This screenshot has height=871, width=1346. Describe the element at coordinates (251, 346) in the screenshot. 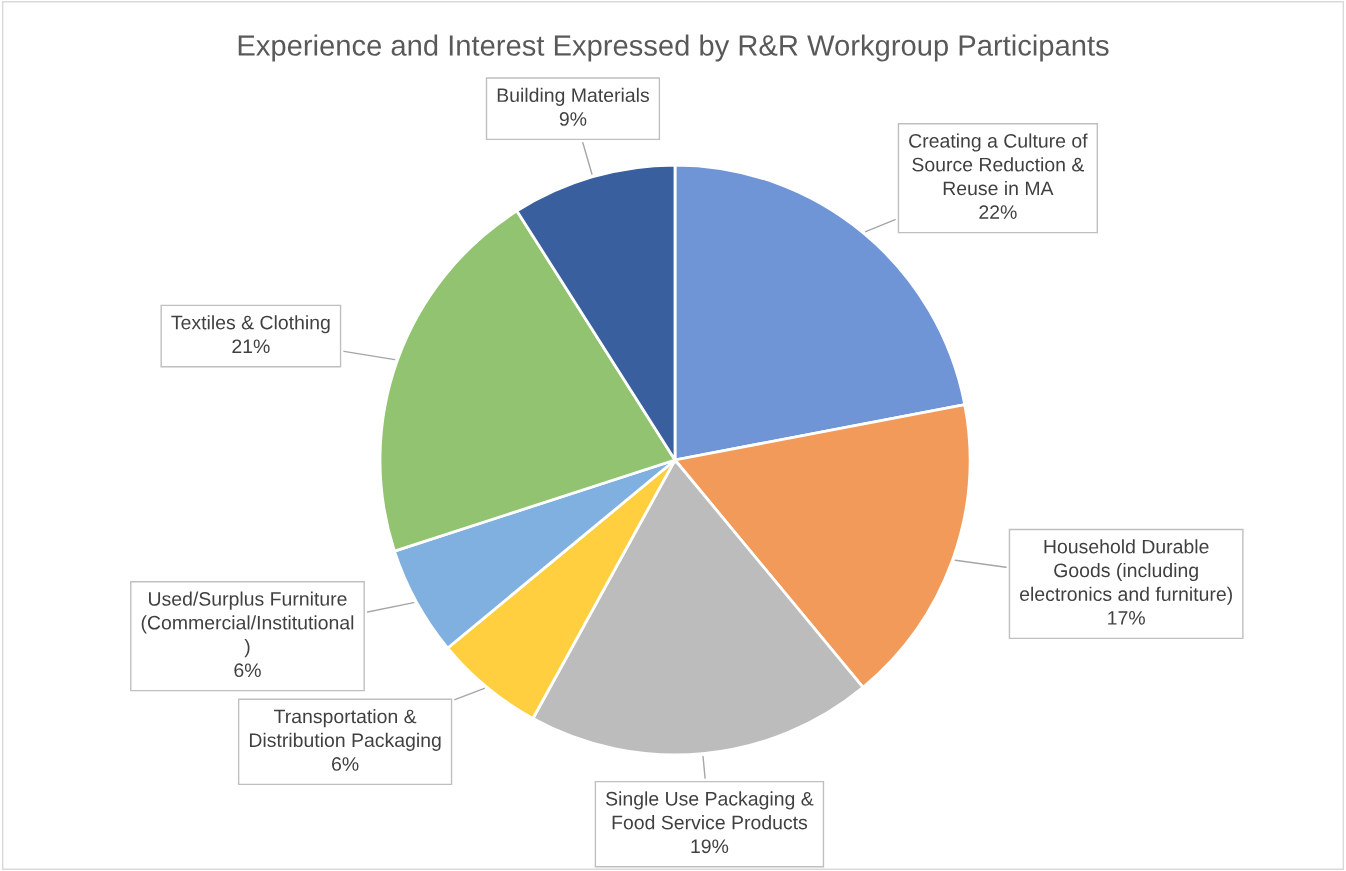

I see `data-label: 21%` at that location.